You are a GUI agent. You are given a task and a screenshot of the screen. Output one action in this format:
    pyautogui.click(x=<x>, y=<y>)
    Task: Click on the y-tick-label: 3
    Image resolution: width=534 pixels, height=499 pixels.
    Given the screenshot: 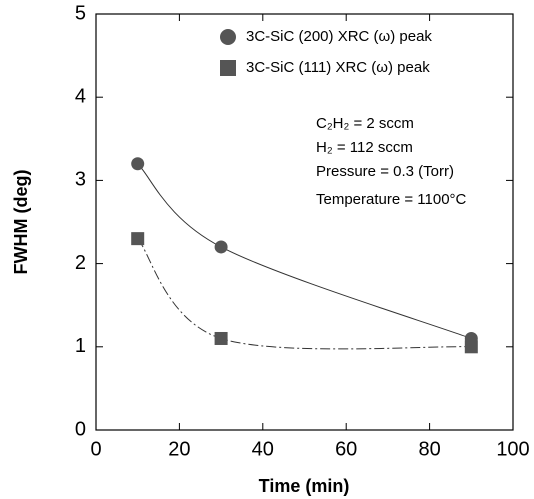 What is the action you would take?
    pyautogui.click(x=80, y=180)
    